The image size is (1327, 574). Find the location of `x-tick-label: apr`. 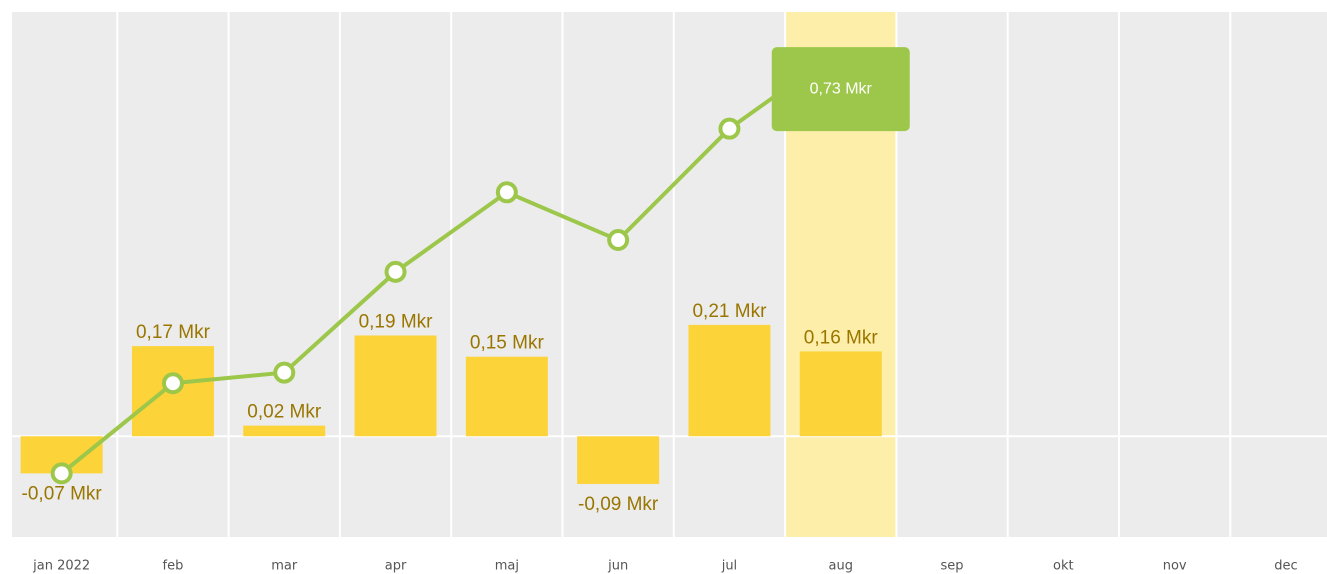

x-tick-label: apr is located at coordinates (396, 566).